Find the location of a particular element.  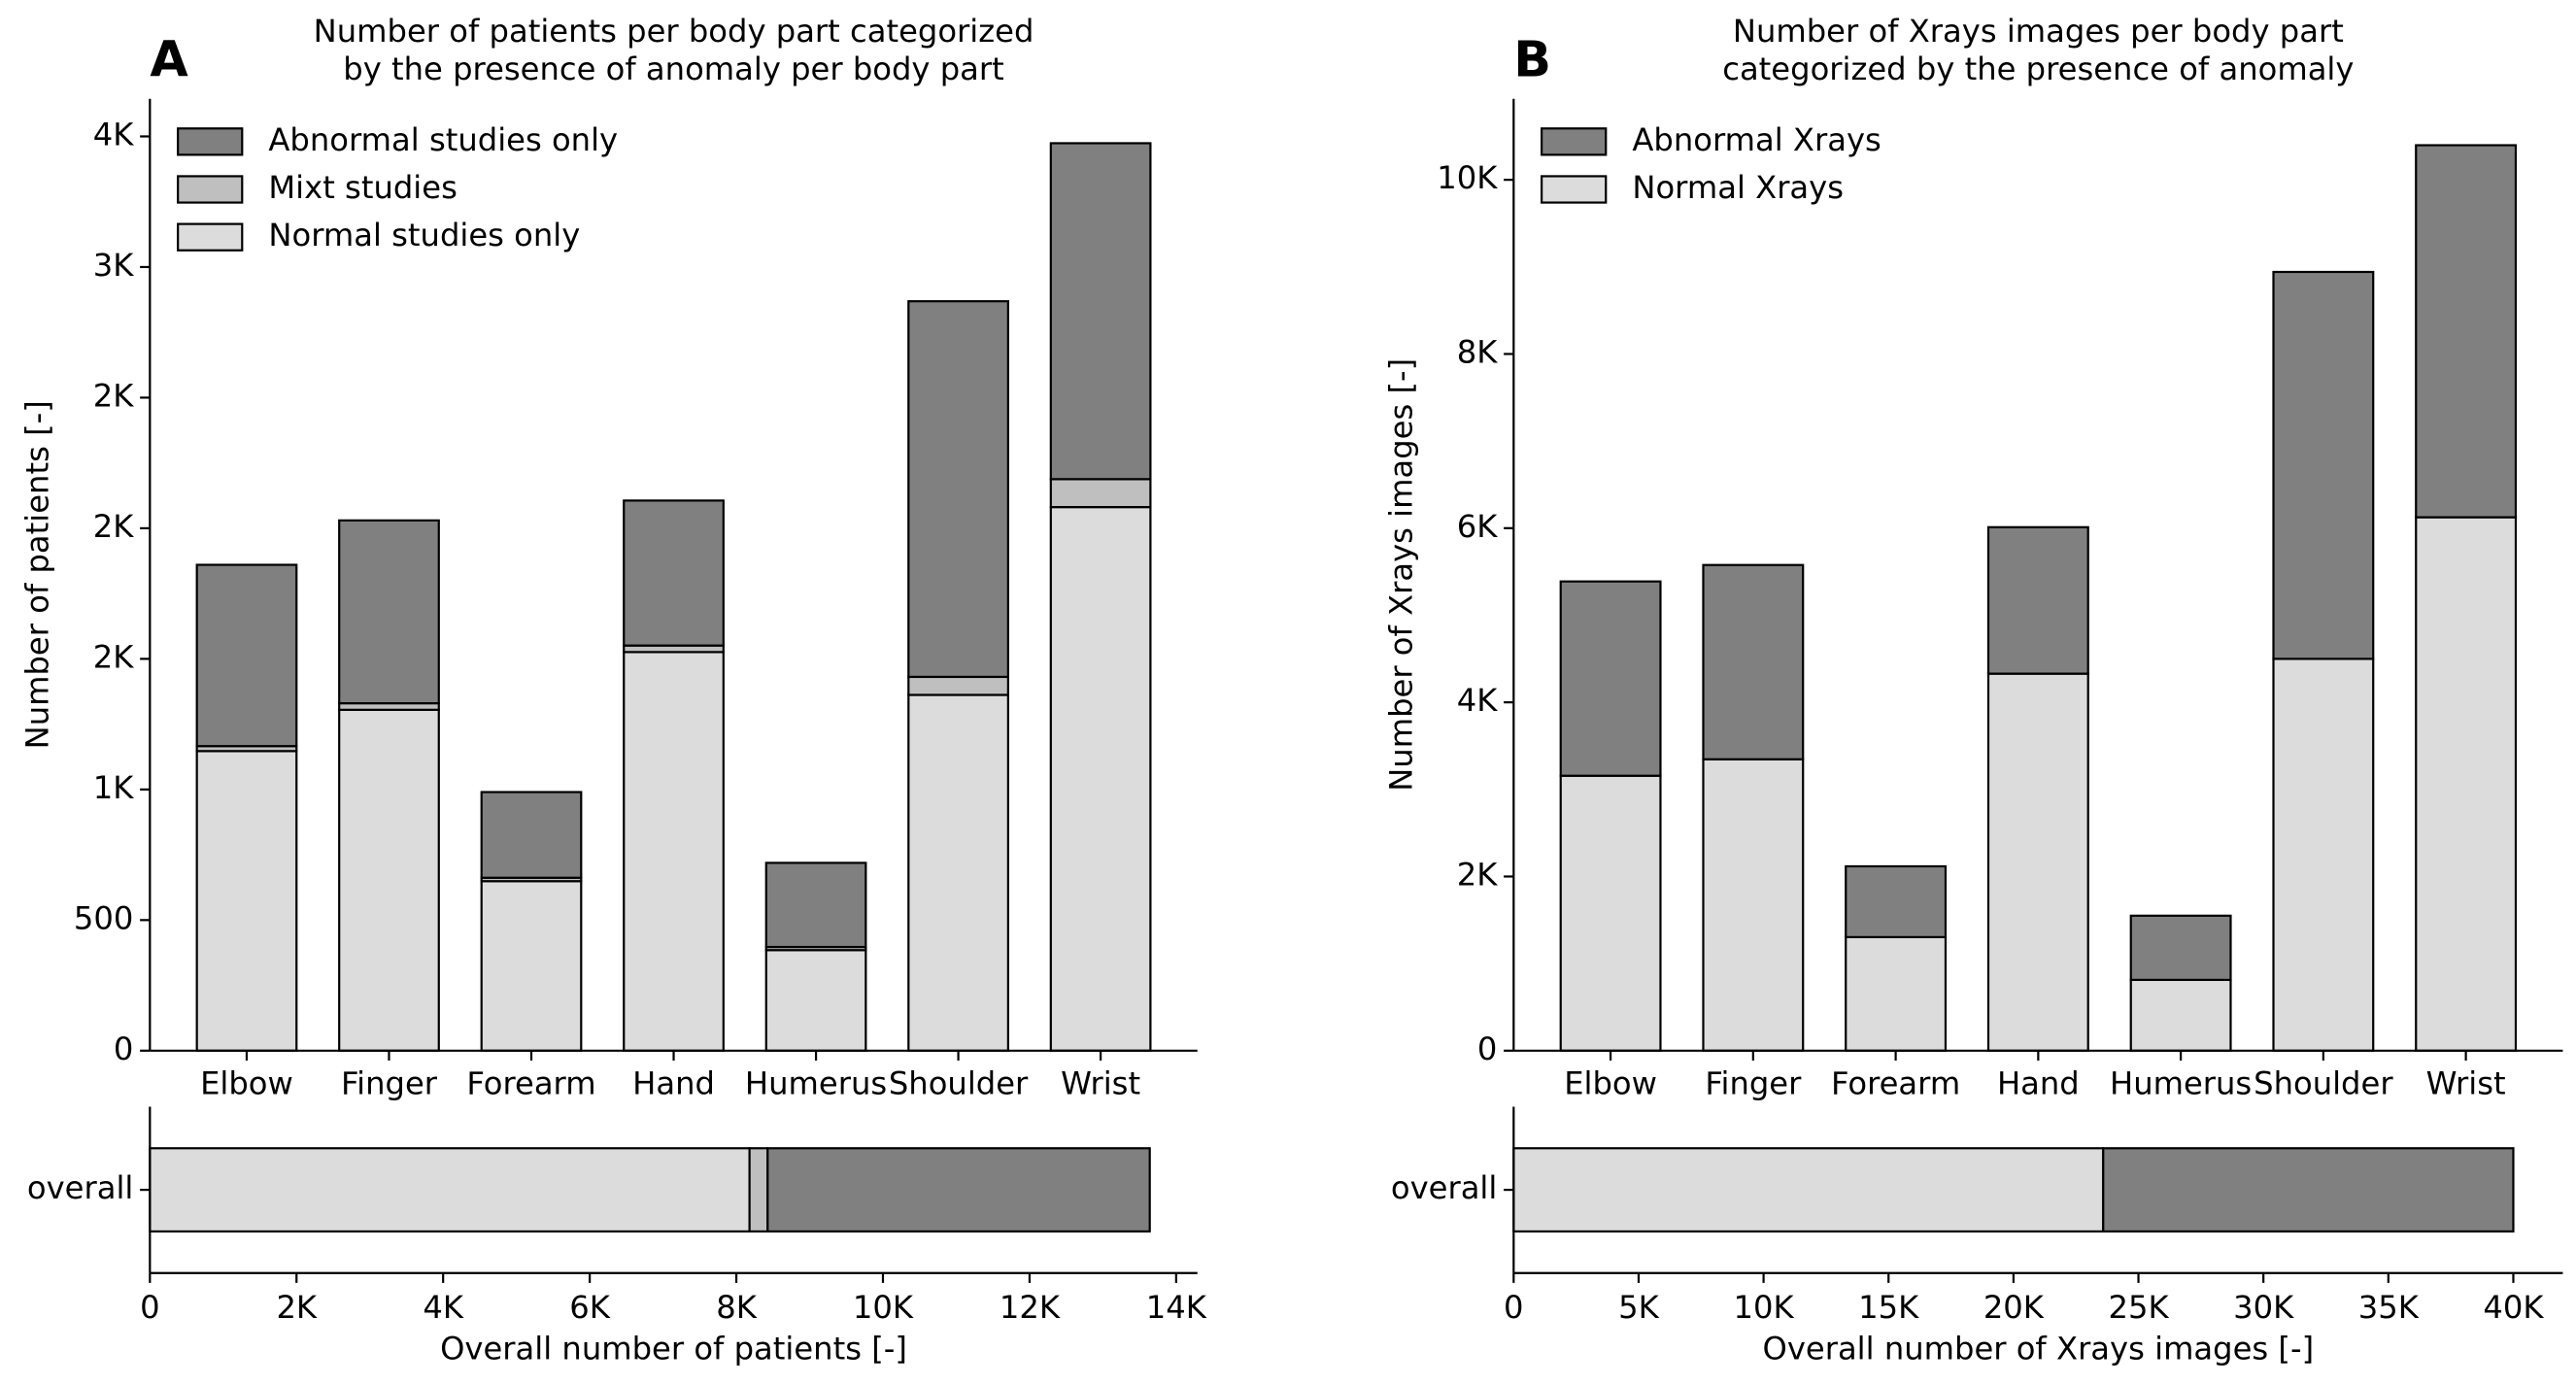

panel-label: A is located at coordinates (169, 58).